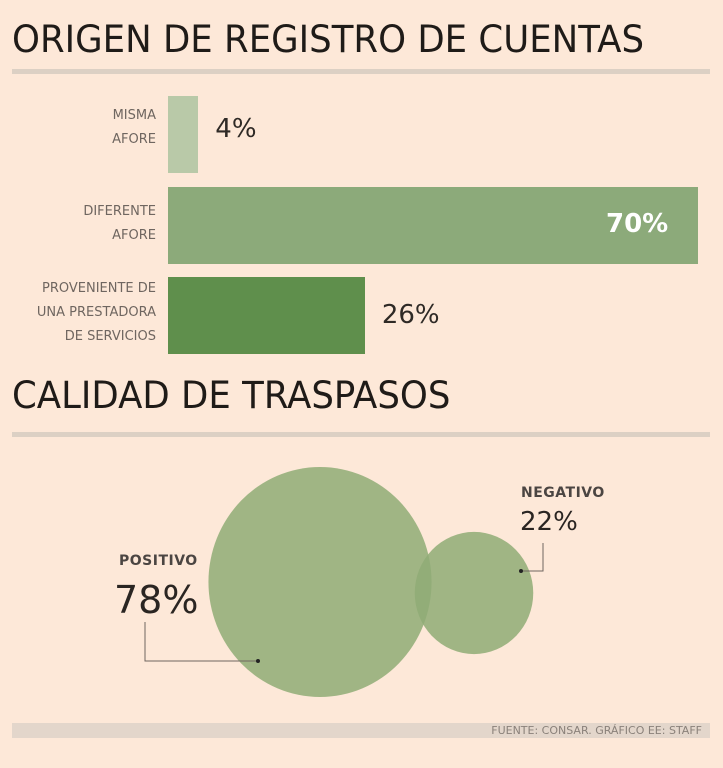  Describe the element at coordinates (361, 71) in the screenshot. I see `title-rule` at that location.